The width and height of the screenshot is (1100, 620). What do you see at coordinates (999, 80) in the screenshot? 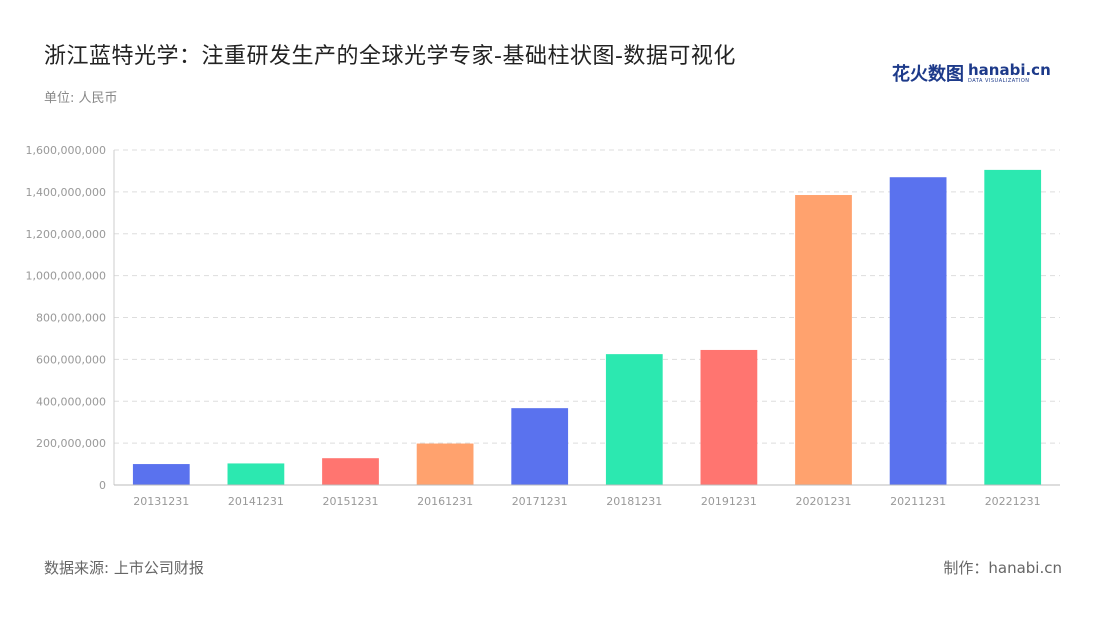
I see `logo-sub-text: DATA VISUALIZATION` at bounding box center [999, 80].